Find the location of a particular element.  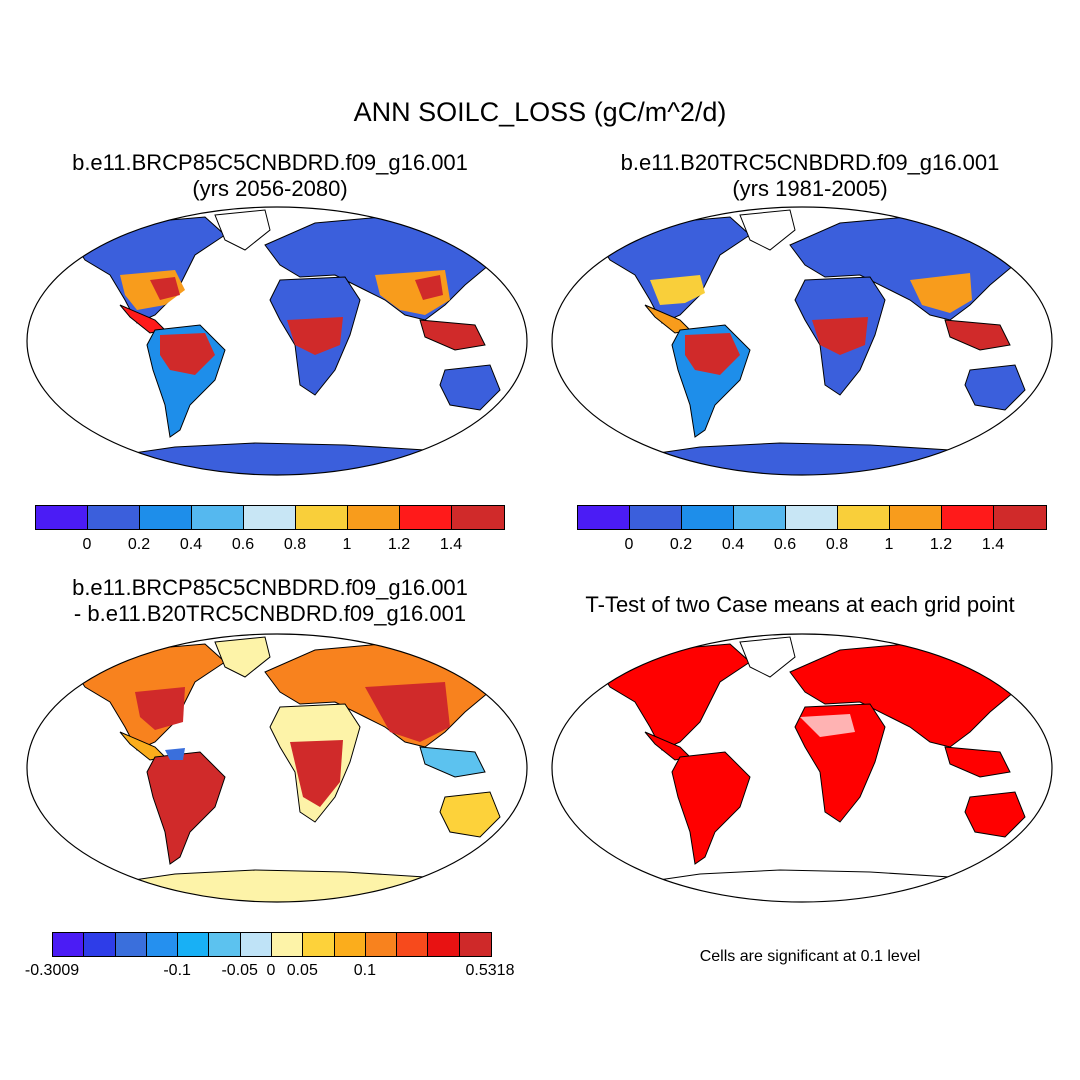

colorbar-case1 is located at coordinates (270, 517).